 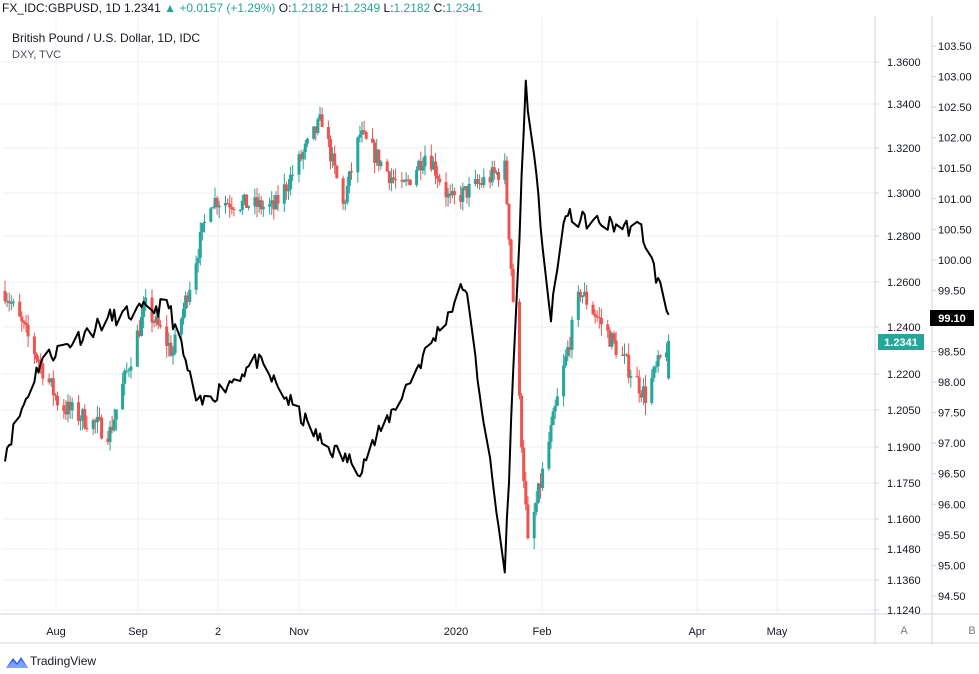 What do you see at coordinates (952, 566) in the screenshot?
I see `dxy-tick-label: 95.00` at bounding box center [952, 566].